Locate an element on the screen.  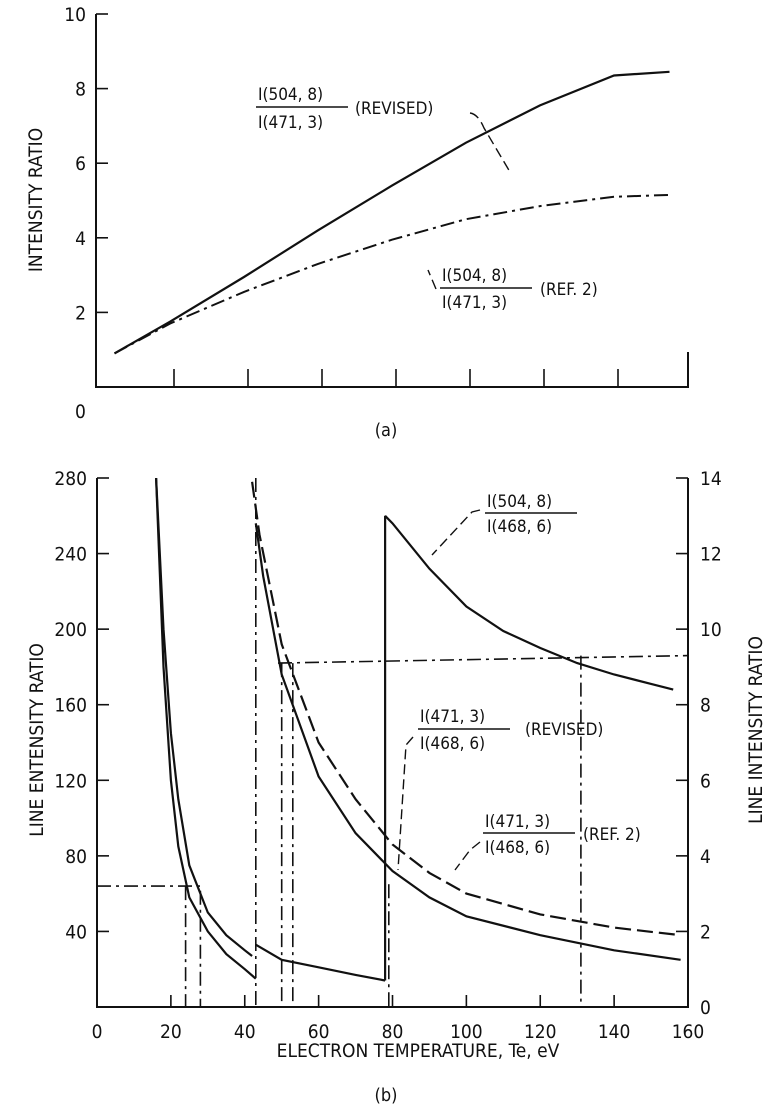
panel-b-caption: (b) is located at coordinates (386, 1095).